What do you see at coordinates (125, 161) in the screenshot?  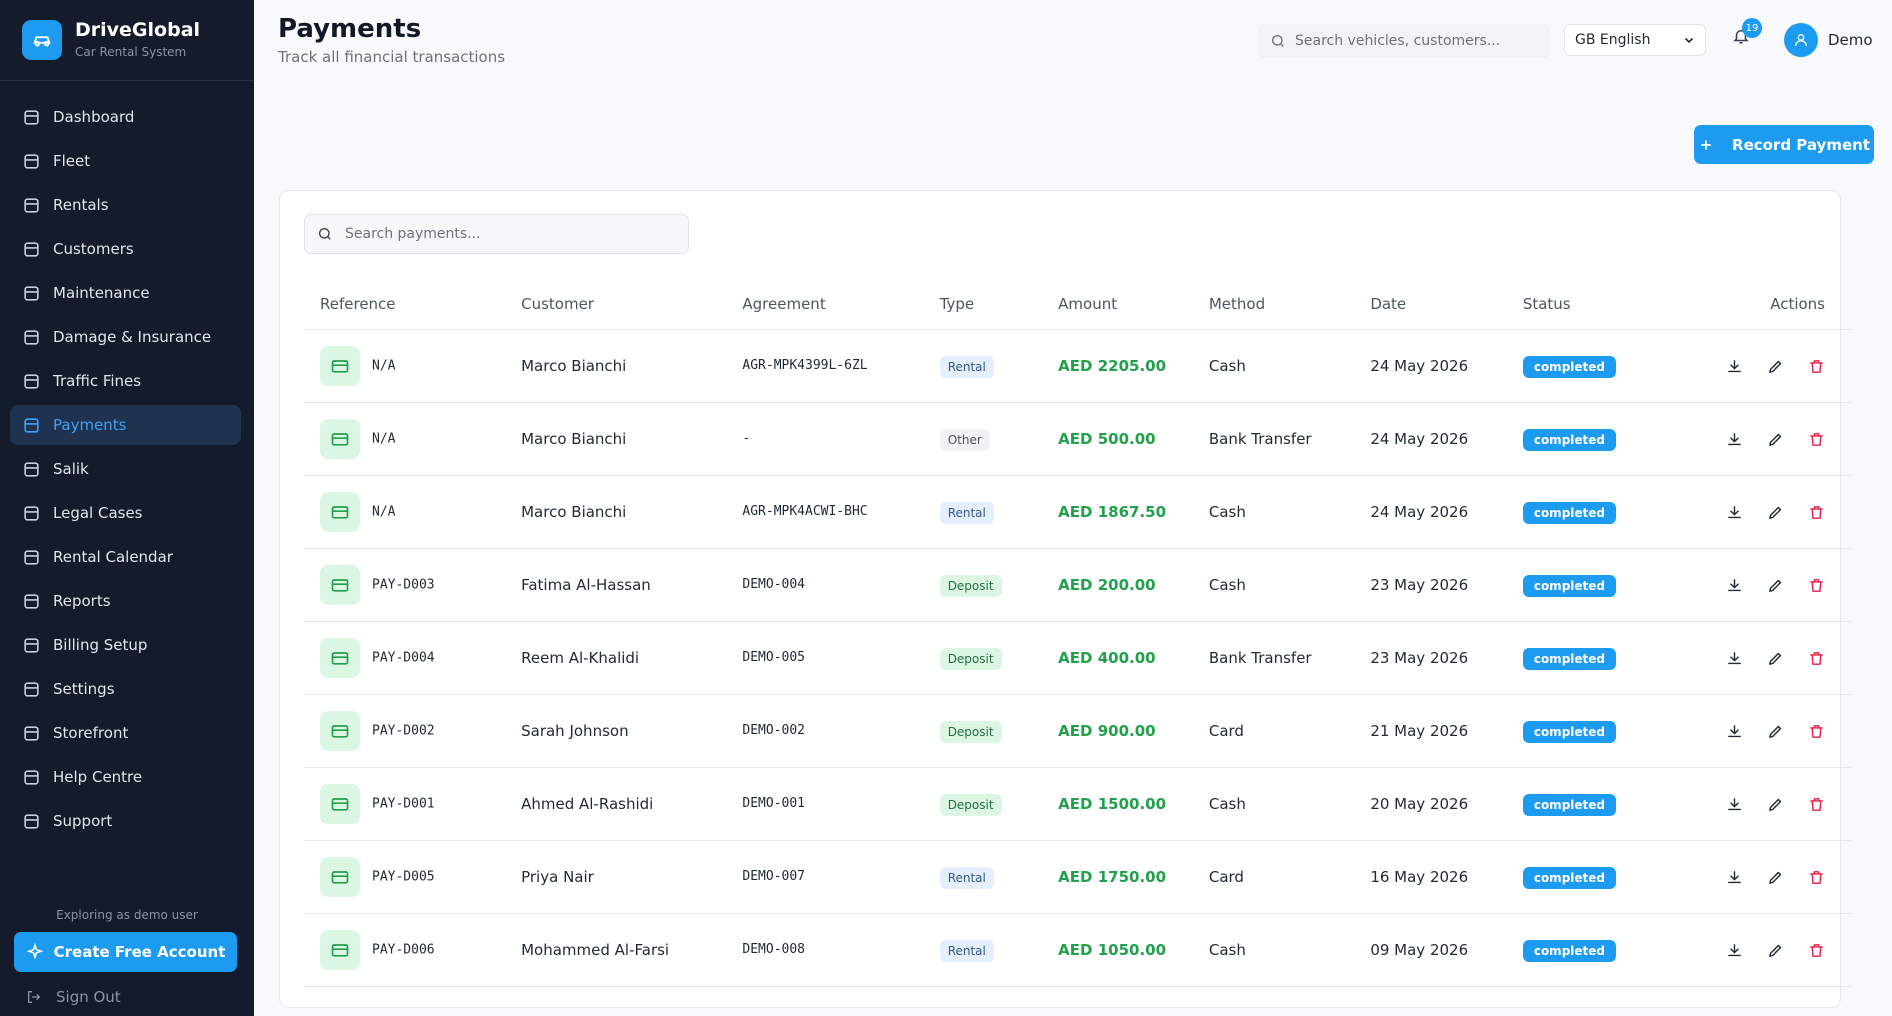 I see `nav-item: Fleet` at bounding box center [125, 161].